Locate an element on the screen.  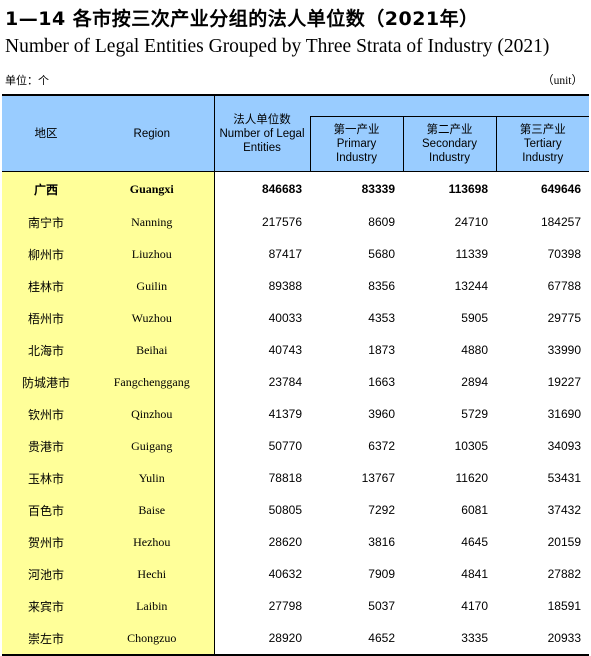
cell-area-cn: 南宁市 is located at coordinates (46, 222).